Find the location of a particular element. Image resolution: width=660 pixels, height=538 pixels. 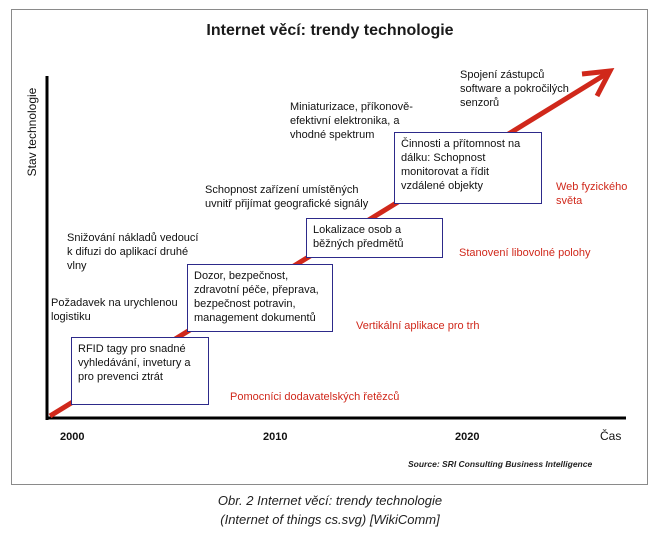

year-2010: 2010 is located at coordinates (275, 437).